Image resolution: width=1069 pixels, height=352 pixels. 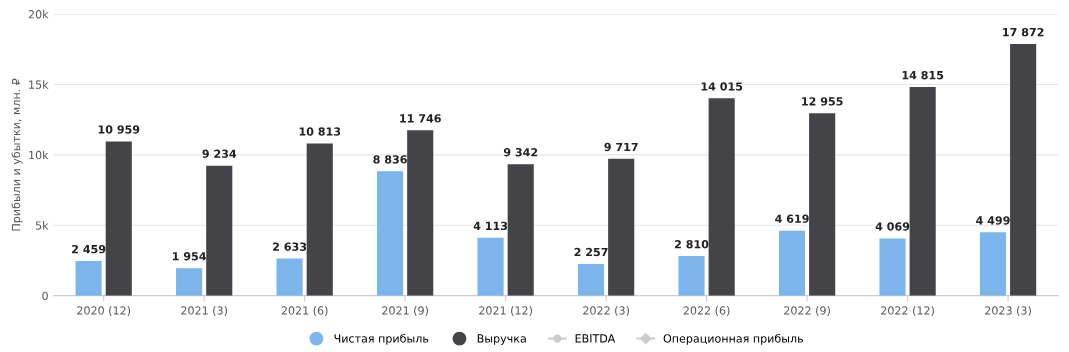 What do you see at coordinates (792, 218) in the screenshot?
I see `data-label: 4 619` at bounding box center [792, 218].